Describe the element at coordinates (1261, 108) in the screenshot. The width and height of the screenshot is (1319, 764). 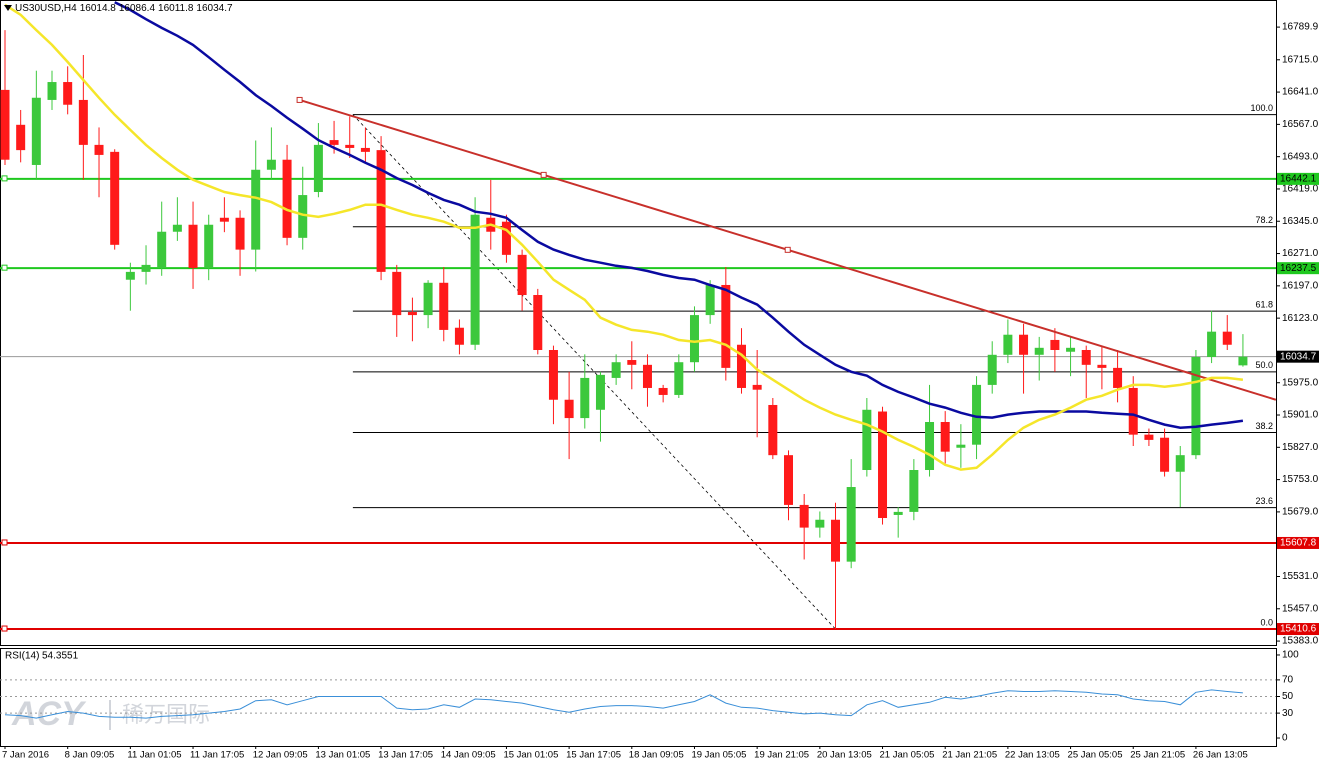
I see `fib-label: 100.0` at that location.